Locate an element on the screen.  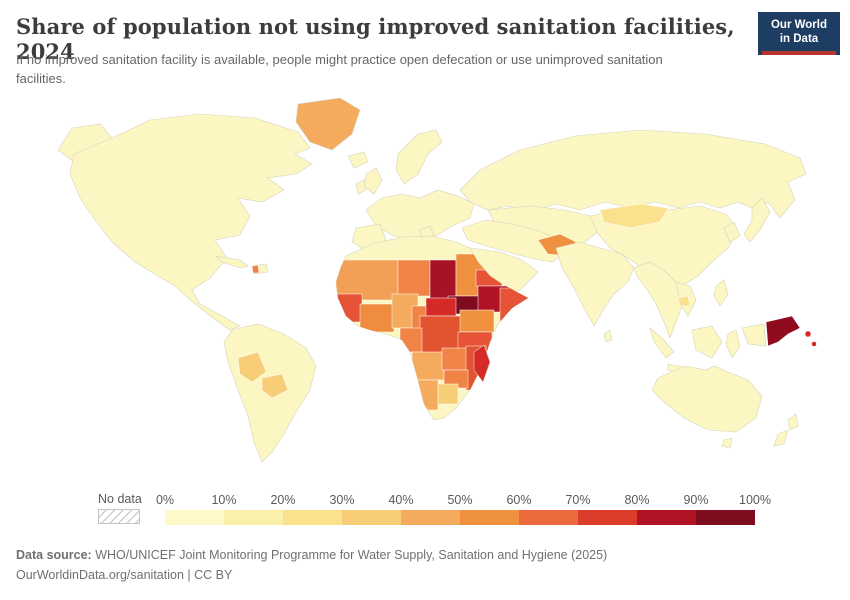
region-cambodia is located at coordinates (684, 301).